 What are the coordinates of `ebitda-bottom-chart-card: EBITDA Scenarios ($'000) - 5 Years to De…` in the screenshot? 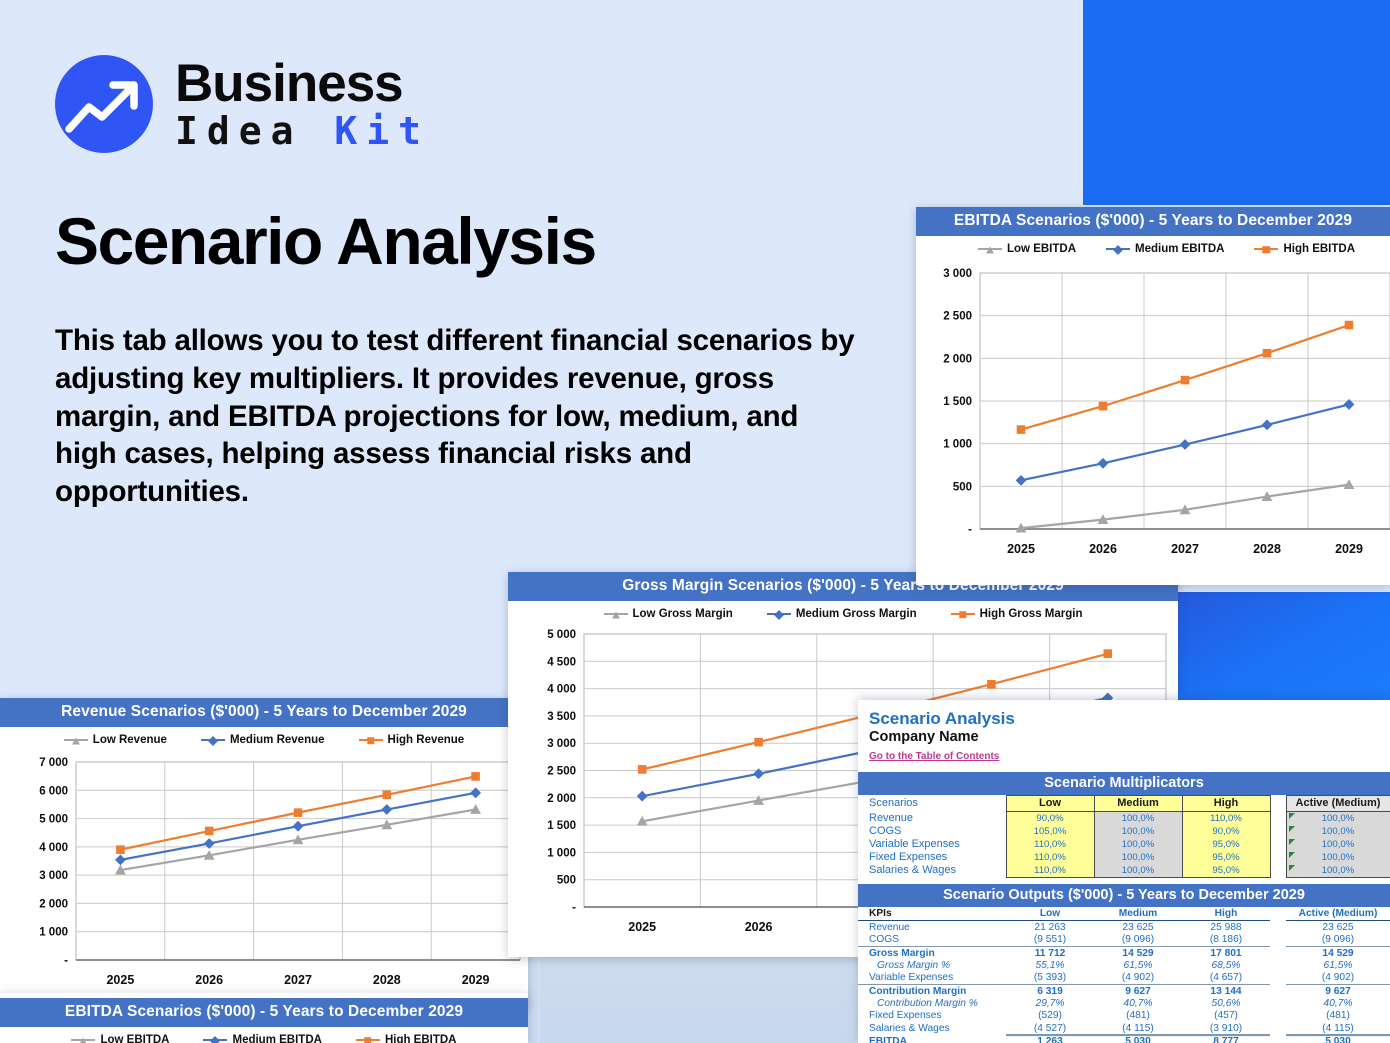 It's located at (264, 1018).